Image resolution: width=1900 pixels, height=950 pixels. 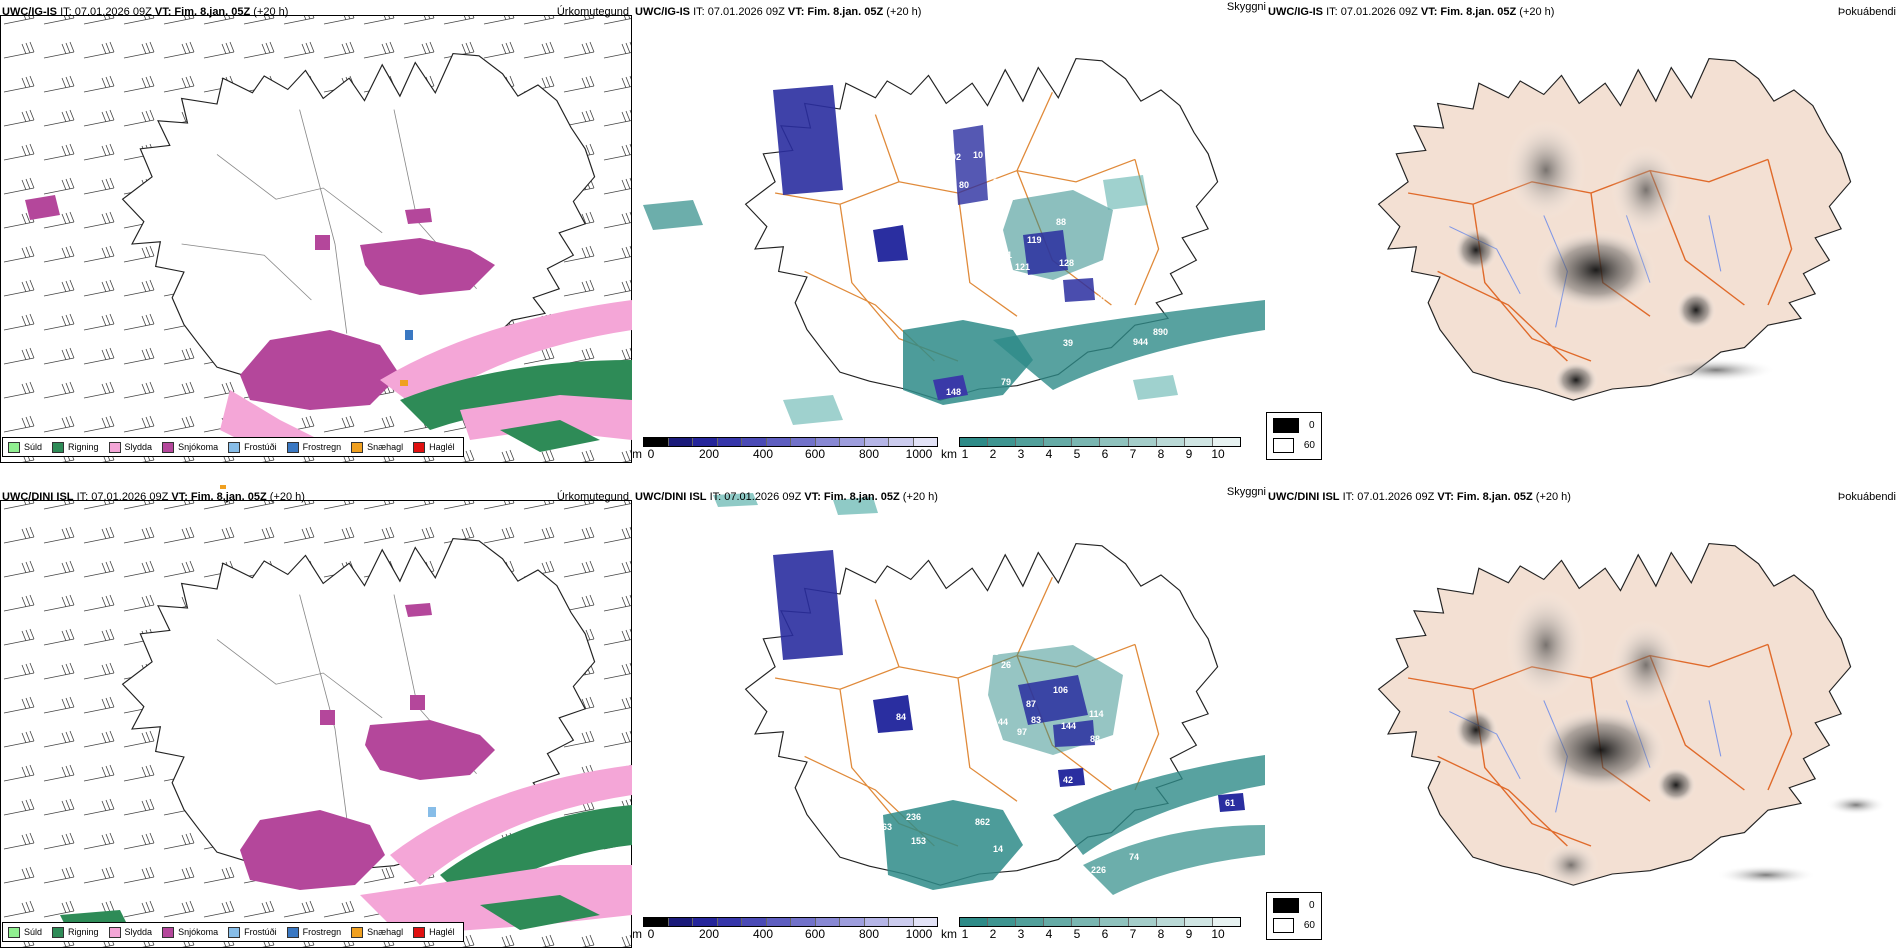 I want to click on vis-label: 161, so click(x=1004, y=255).